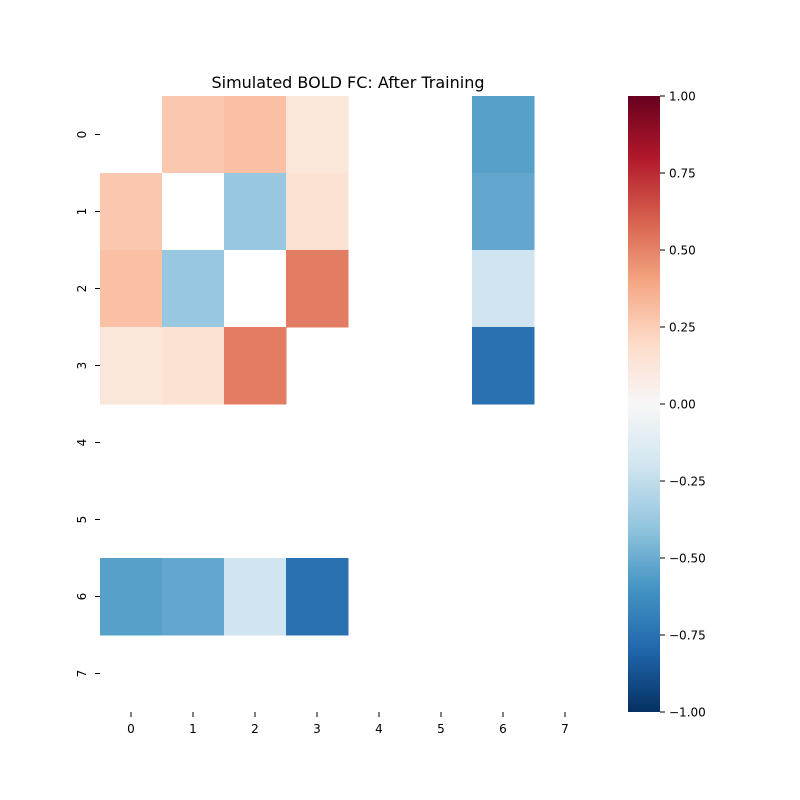 The height and width of the screenshot is (800, 800). What do you see at coordinates (687, 482) in the screenshot?
I see `colorbar-tick-label: −0.25` at bounding box center [687, 482].